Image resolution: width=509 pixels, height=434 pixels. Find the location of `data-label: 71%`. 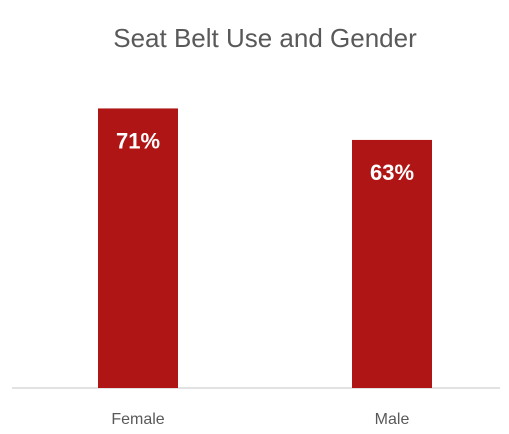

data-label: 71% is located at coordinates (138, 140).